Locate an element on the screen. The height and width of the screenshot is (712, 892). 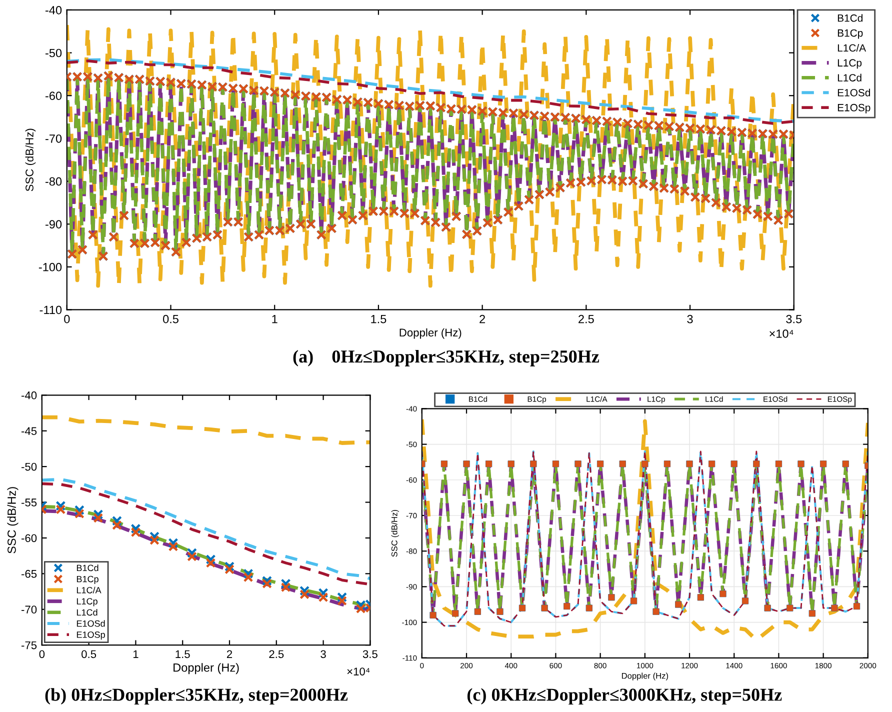
y-tick-label: -90 is located at coordinates (54, 224).